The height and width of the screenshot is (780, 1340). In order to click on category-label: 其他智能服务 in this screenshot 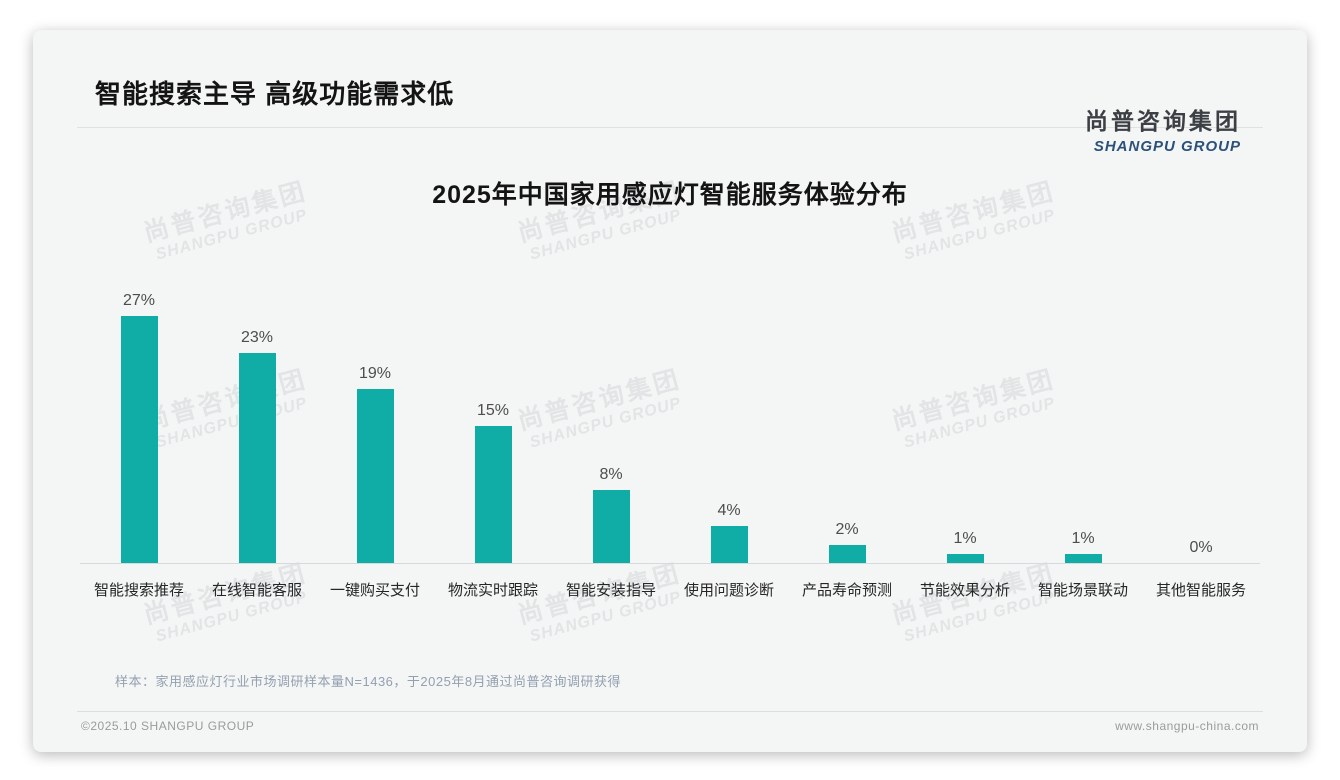, I will do `click(1200, 590)`.